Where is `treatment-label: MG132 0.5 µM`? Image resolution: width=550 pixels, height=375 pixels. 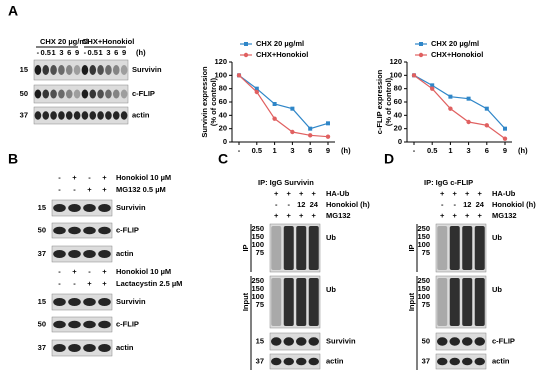 treatment-label: MG132 0.5 µM is located at coordinates (141, 189).